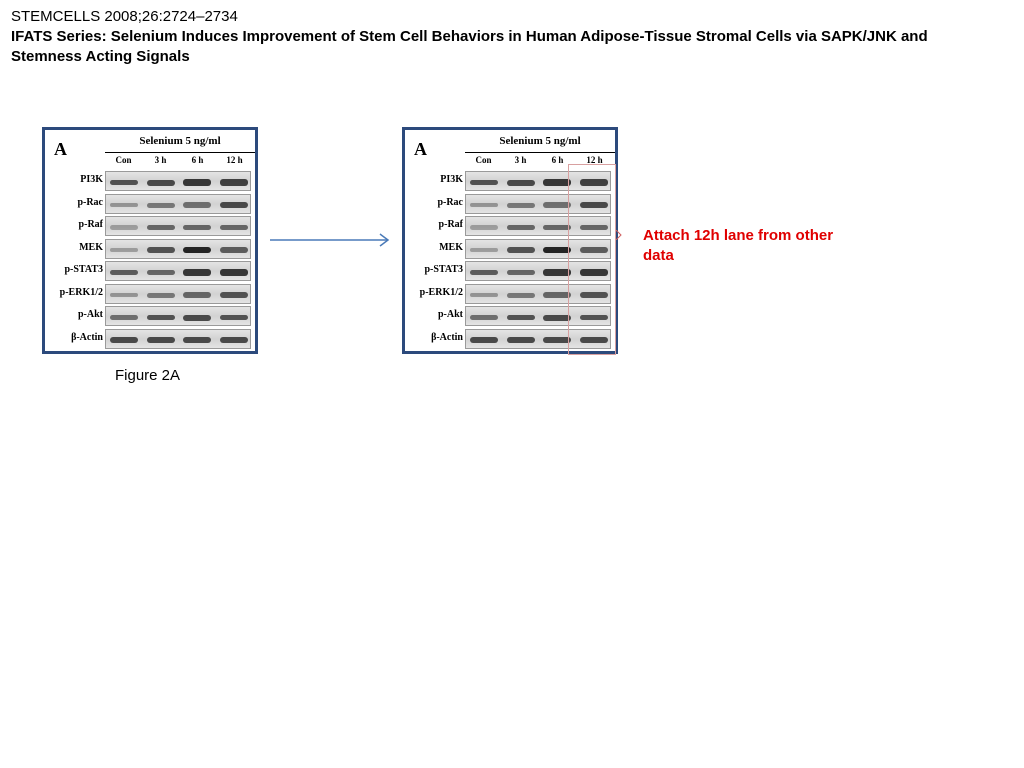 The width and height of the screenshot is (1024, 768). What do you see at coordinates (90, 202) in the screenshot?
I see `protein-label: p-Rac` at bounding box center [90, 202].